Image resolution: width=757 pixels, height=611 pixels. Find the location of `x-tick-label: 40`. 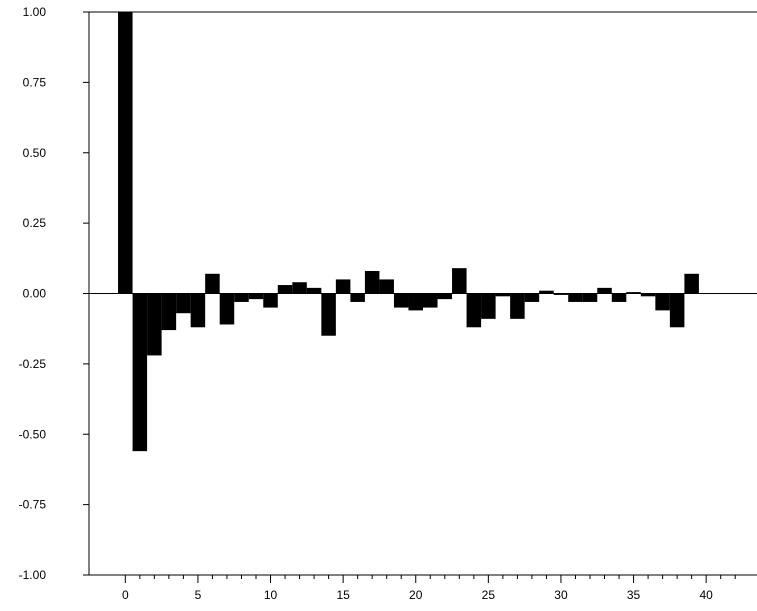

x-tick-label: 40 is located at coordinates (706, 595).